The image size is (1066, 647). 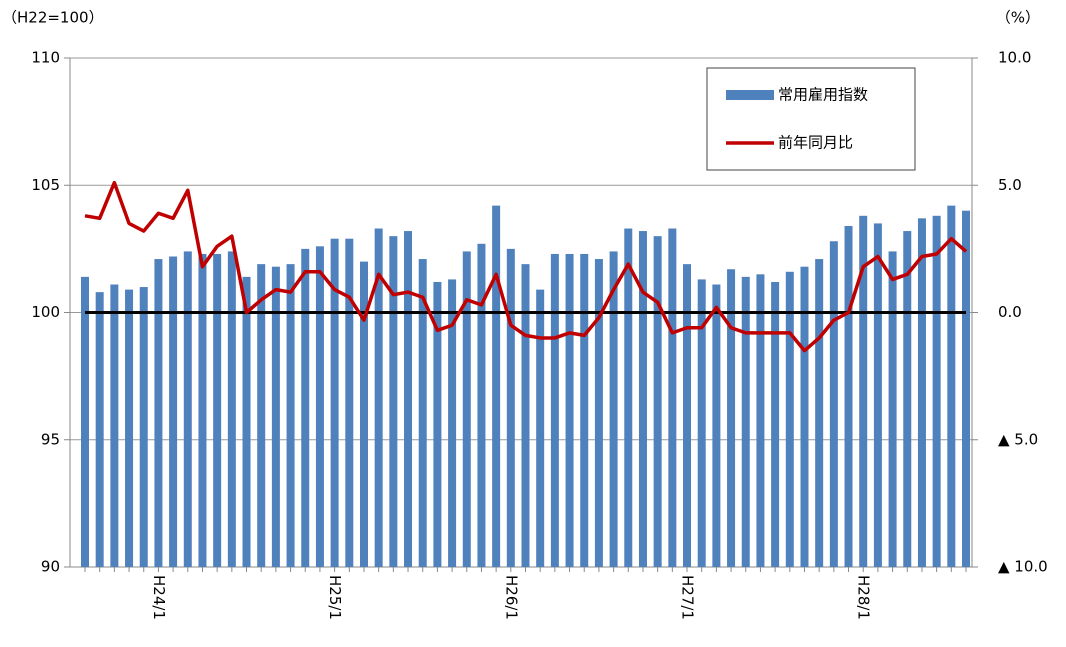 I want to click on x-tick-label: H28/1, so click(x=864, y=597).